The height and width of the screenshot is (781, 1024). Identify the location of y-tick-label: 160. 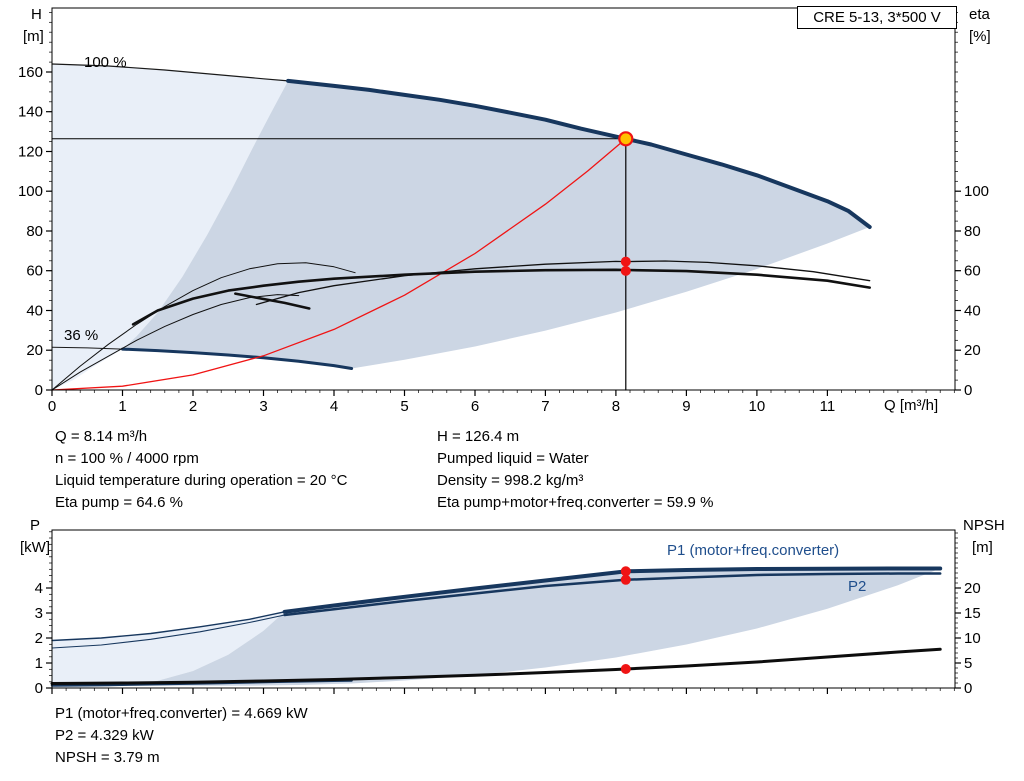
(30, 72).